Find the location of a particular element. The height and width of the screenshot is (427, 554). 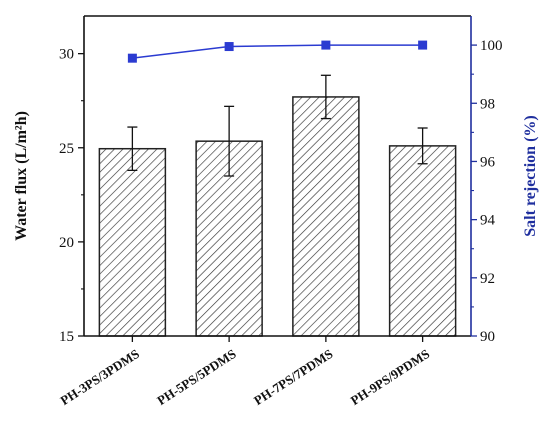

x-category-label: PH-3PS/3PDMS is located at coordinates (100, 377).